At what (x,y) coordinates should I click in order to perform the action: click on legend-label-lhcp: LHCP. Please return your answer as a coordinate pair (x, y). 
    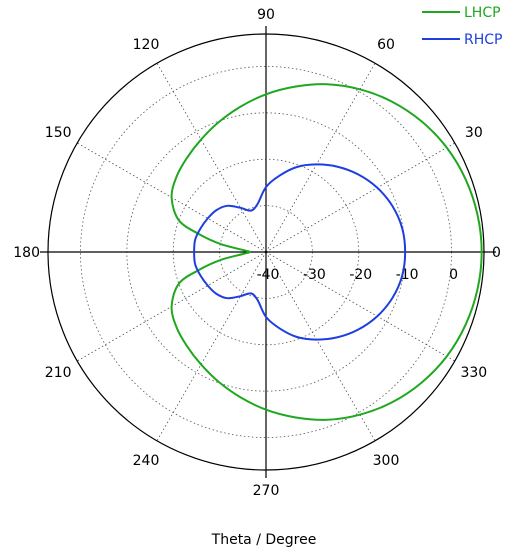
    Looking at the image, I should click on (482, 13).